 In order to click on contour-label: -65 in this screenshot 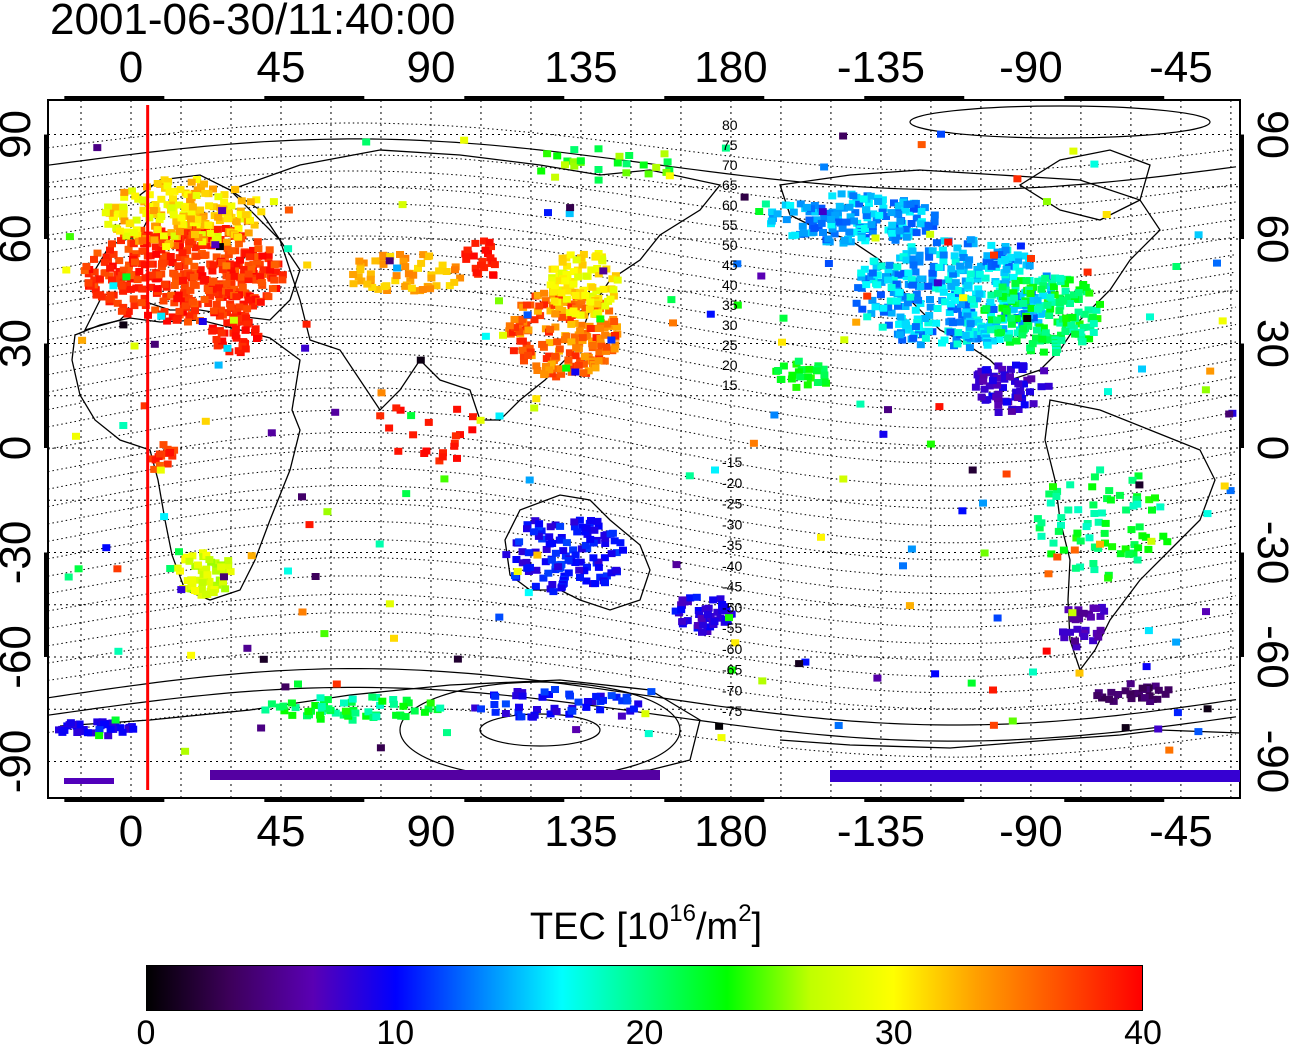, I will do `click(732, 670)`.